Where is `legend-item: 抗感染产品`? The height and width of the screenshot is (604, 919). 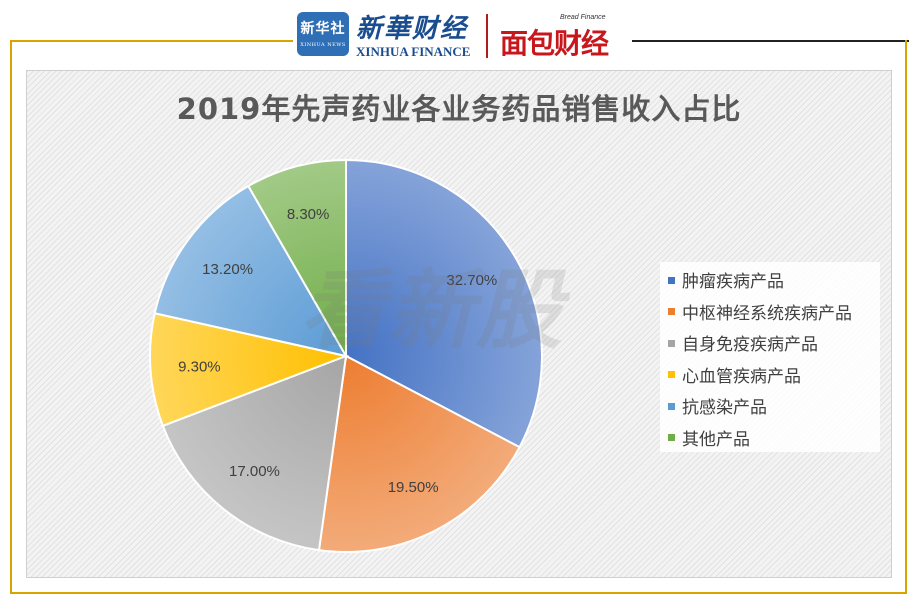
legend-item: 抗感染产品 is located at coordinates (717, 408).